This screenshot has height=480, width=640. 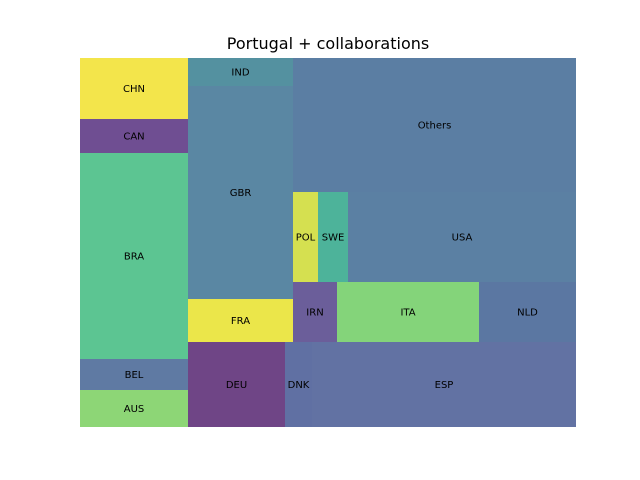 I want to click on tile-label-irn: IRN, so click(x=314, y=313).